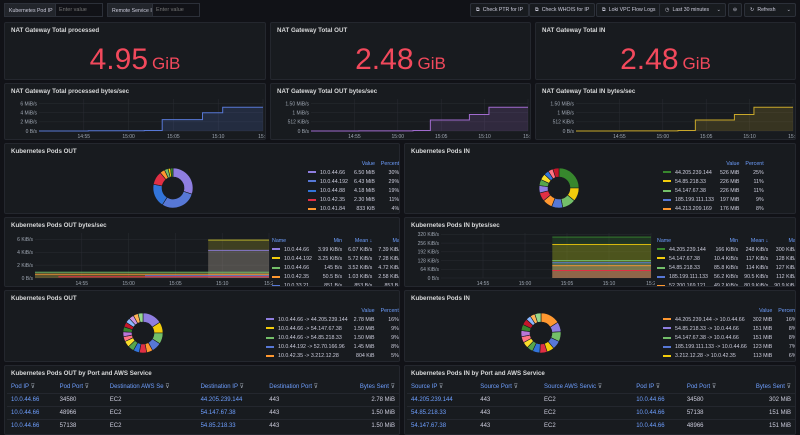 The width and height of the screenshot is (800, 435). What do you see at coordinates (735, 10) in the screenshot?
I see `zoom-out-button: ⊖` at bounding box center [735, 10].